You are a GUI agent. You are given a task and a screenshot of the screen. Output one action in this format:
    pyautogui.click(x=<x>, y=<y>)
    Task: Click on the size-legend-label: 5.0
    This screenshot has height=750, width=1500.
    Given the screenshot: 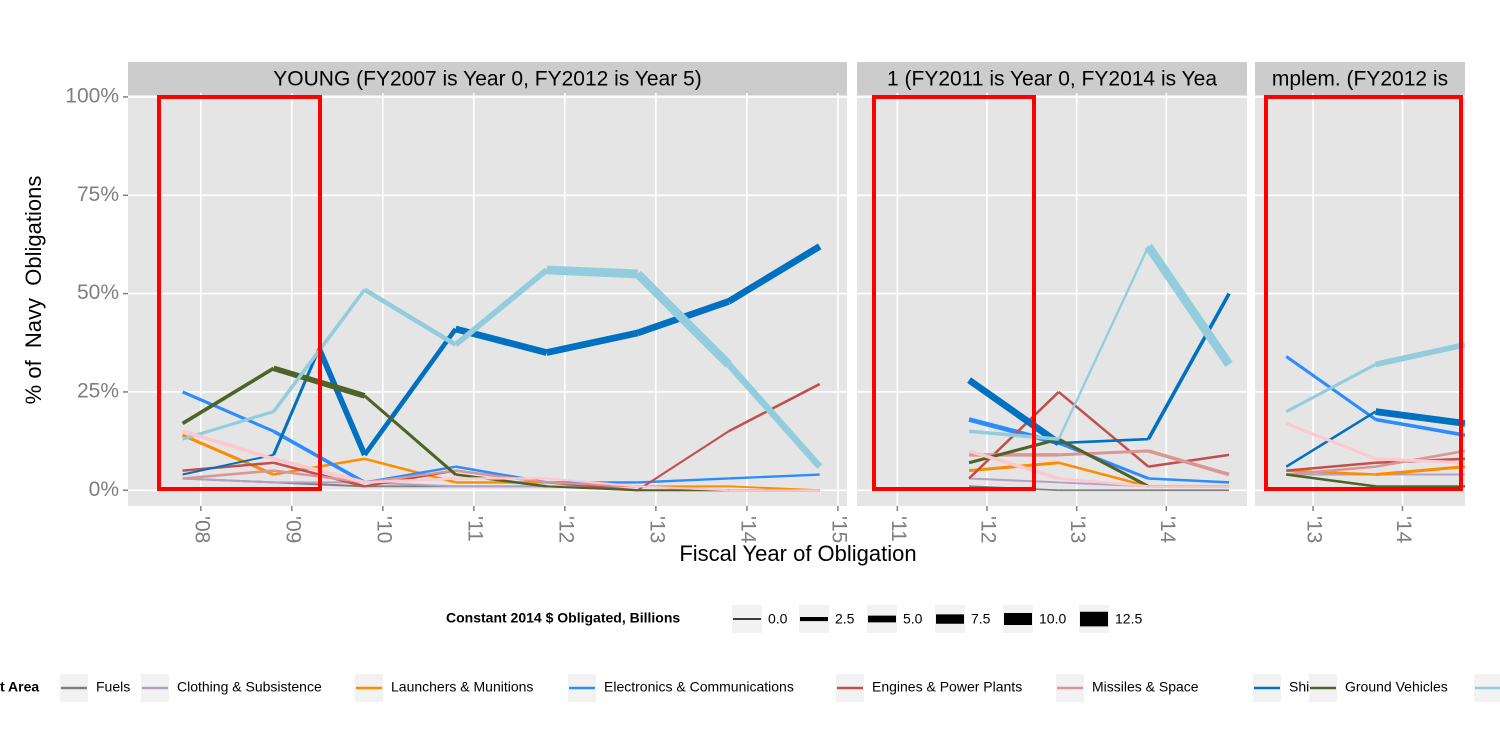 What is the action you would take?
    pyautogui.click(x=913, y=619)
    